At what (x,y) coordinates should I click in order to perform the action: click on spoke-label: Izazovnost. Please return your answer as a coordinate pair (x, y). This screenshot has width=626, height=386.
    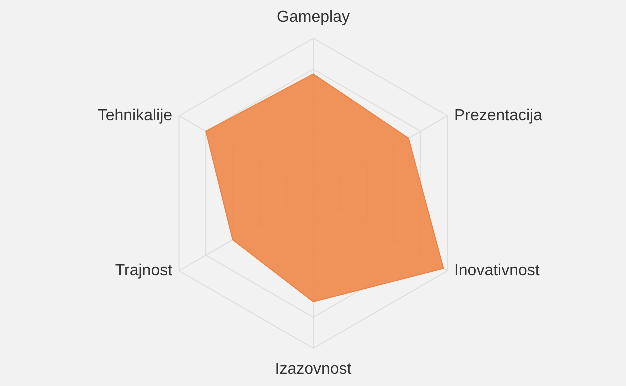
    Looking at the image, I should click on (313, 369).